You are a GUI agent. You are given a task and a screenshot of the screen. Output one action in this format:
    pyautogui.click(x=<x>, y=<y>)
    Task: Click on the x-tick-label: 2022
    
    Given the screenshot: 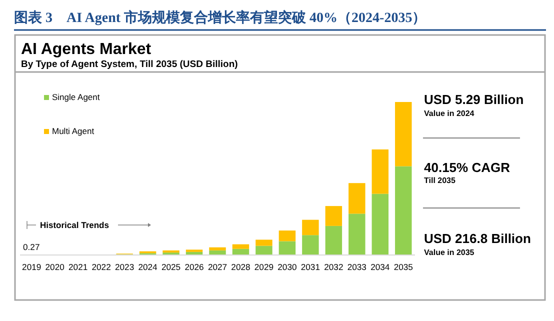 What is the action you would take?
    pyautogui.click(x=102, y=267)
    